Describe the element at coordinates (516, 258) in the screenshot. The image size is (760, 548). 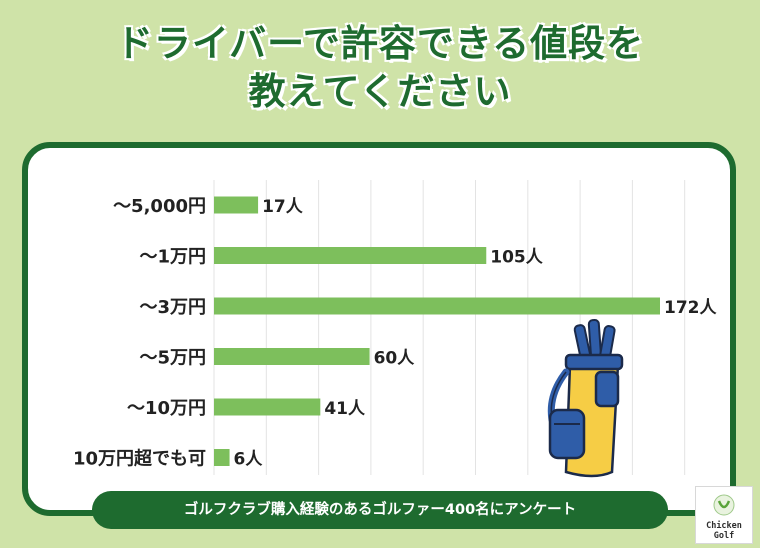
I see `value-label: 105人` at that location.